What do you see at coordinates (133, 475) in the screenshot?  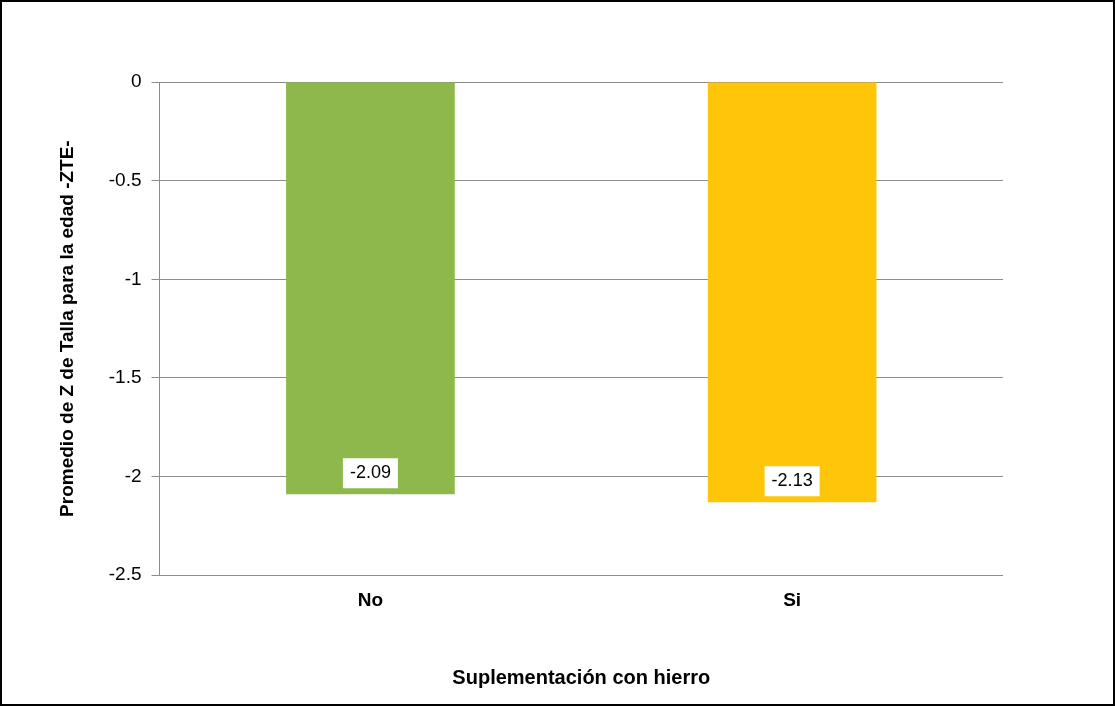 I see `y-tick-label: -2` at bounding box center [133, 475].